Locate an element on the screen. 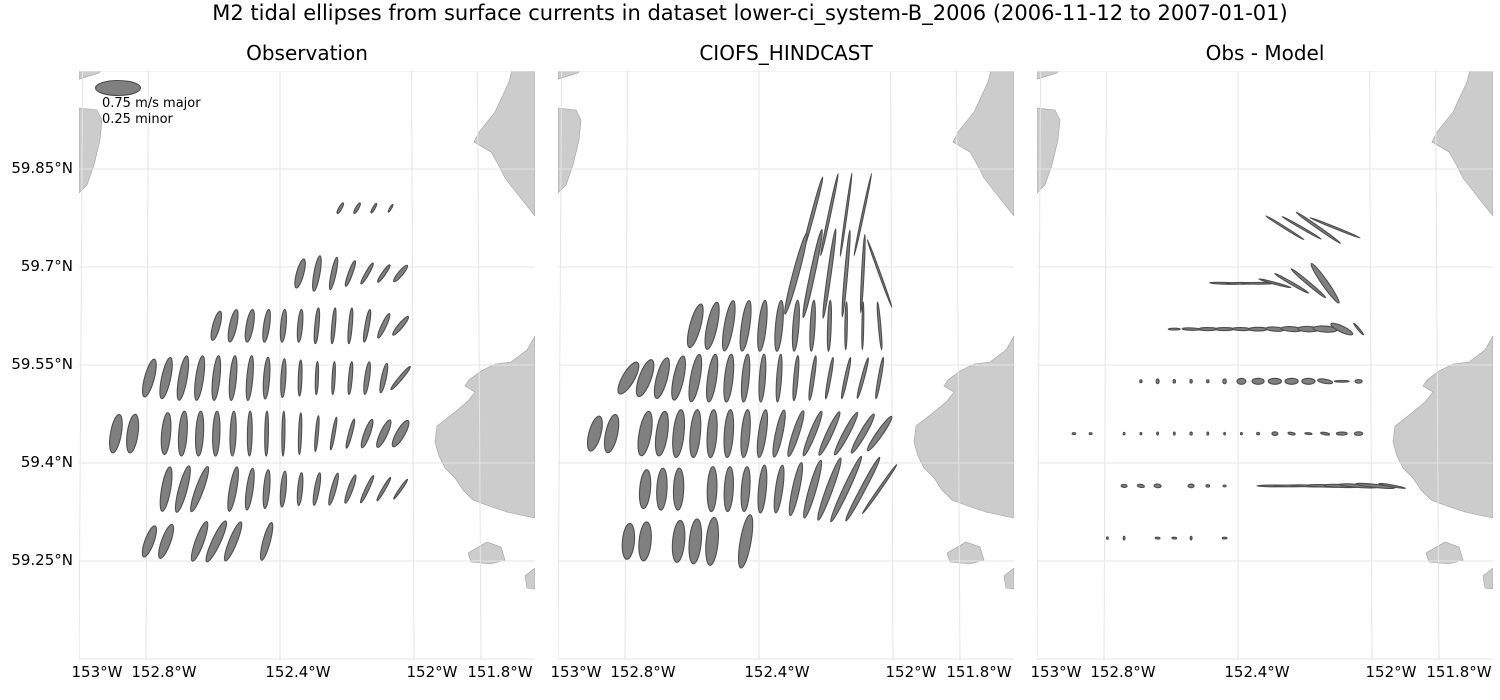 Image resolution: width=1500 pixels, height=700 pixels. panel-title-observation: Observation is located at coordinates (307, 53).